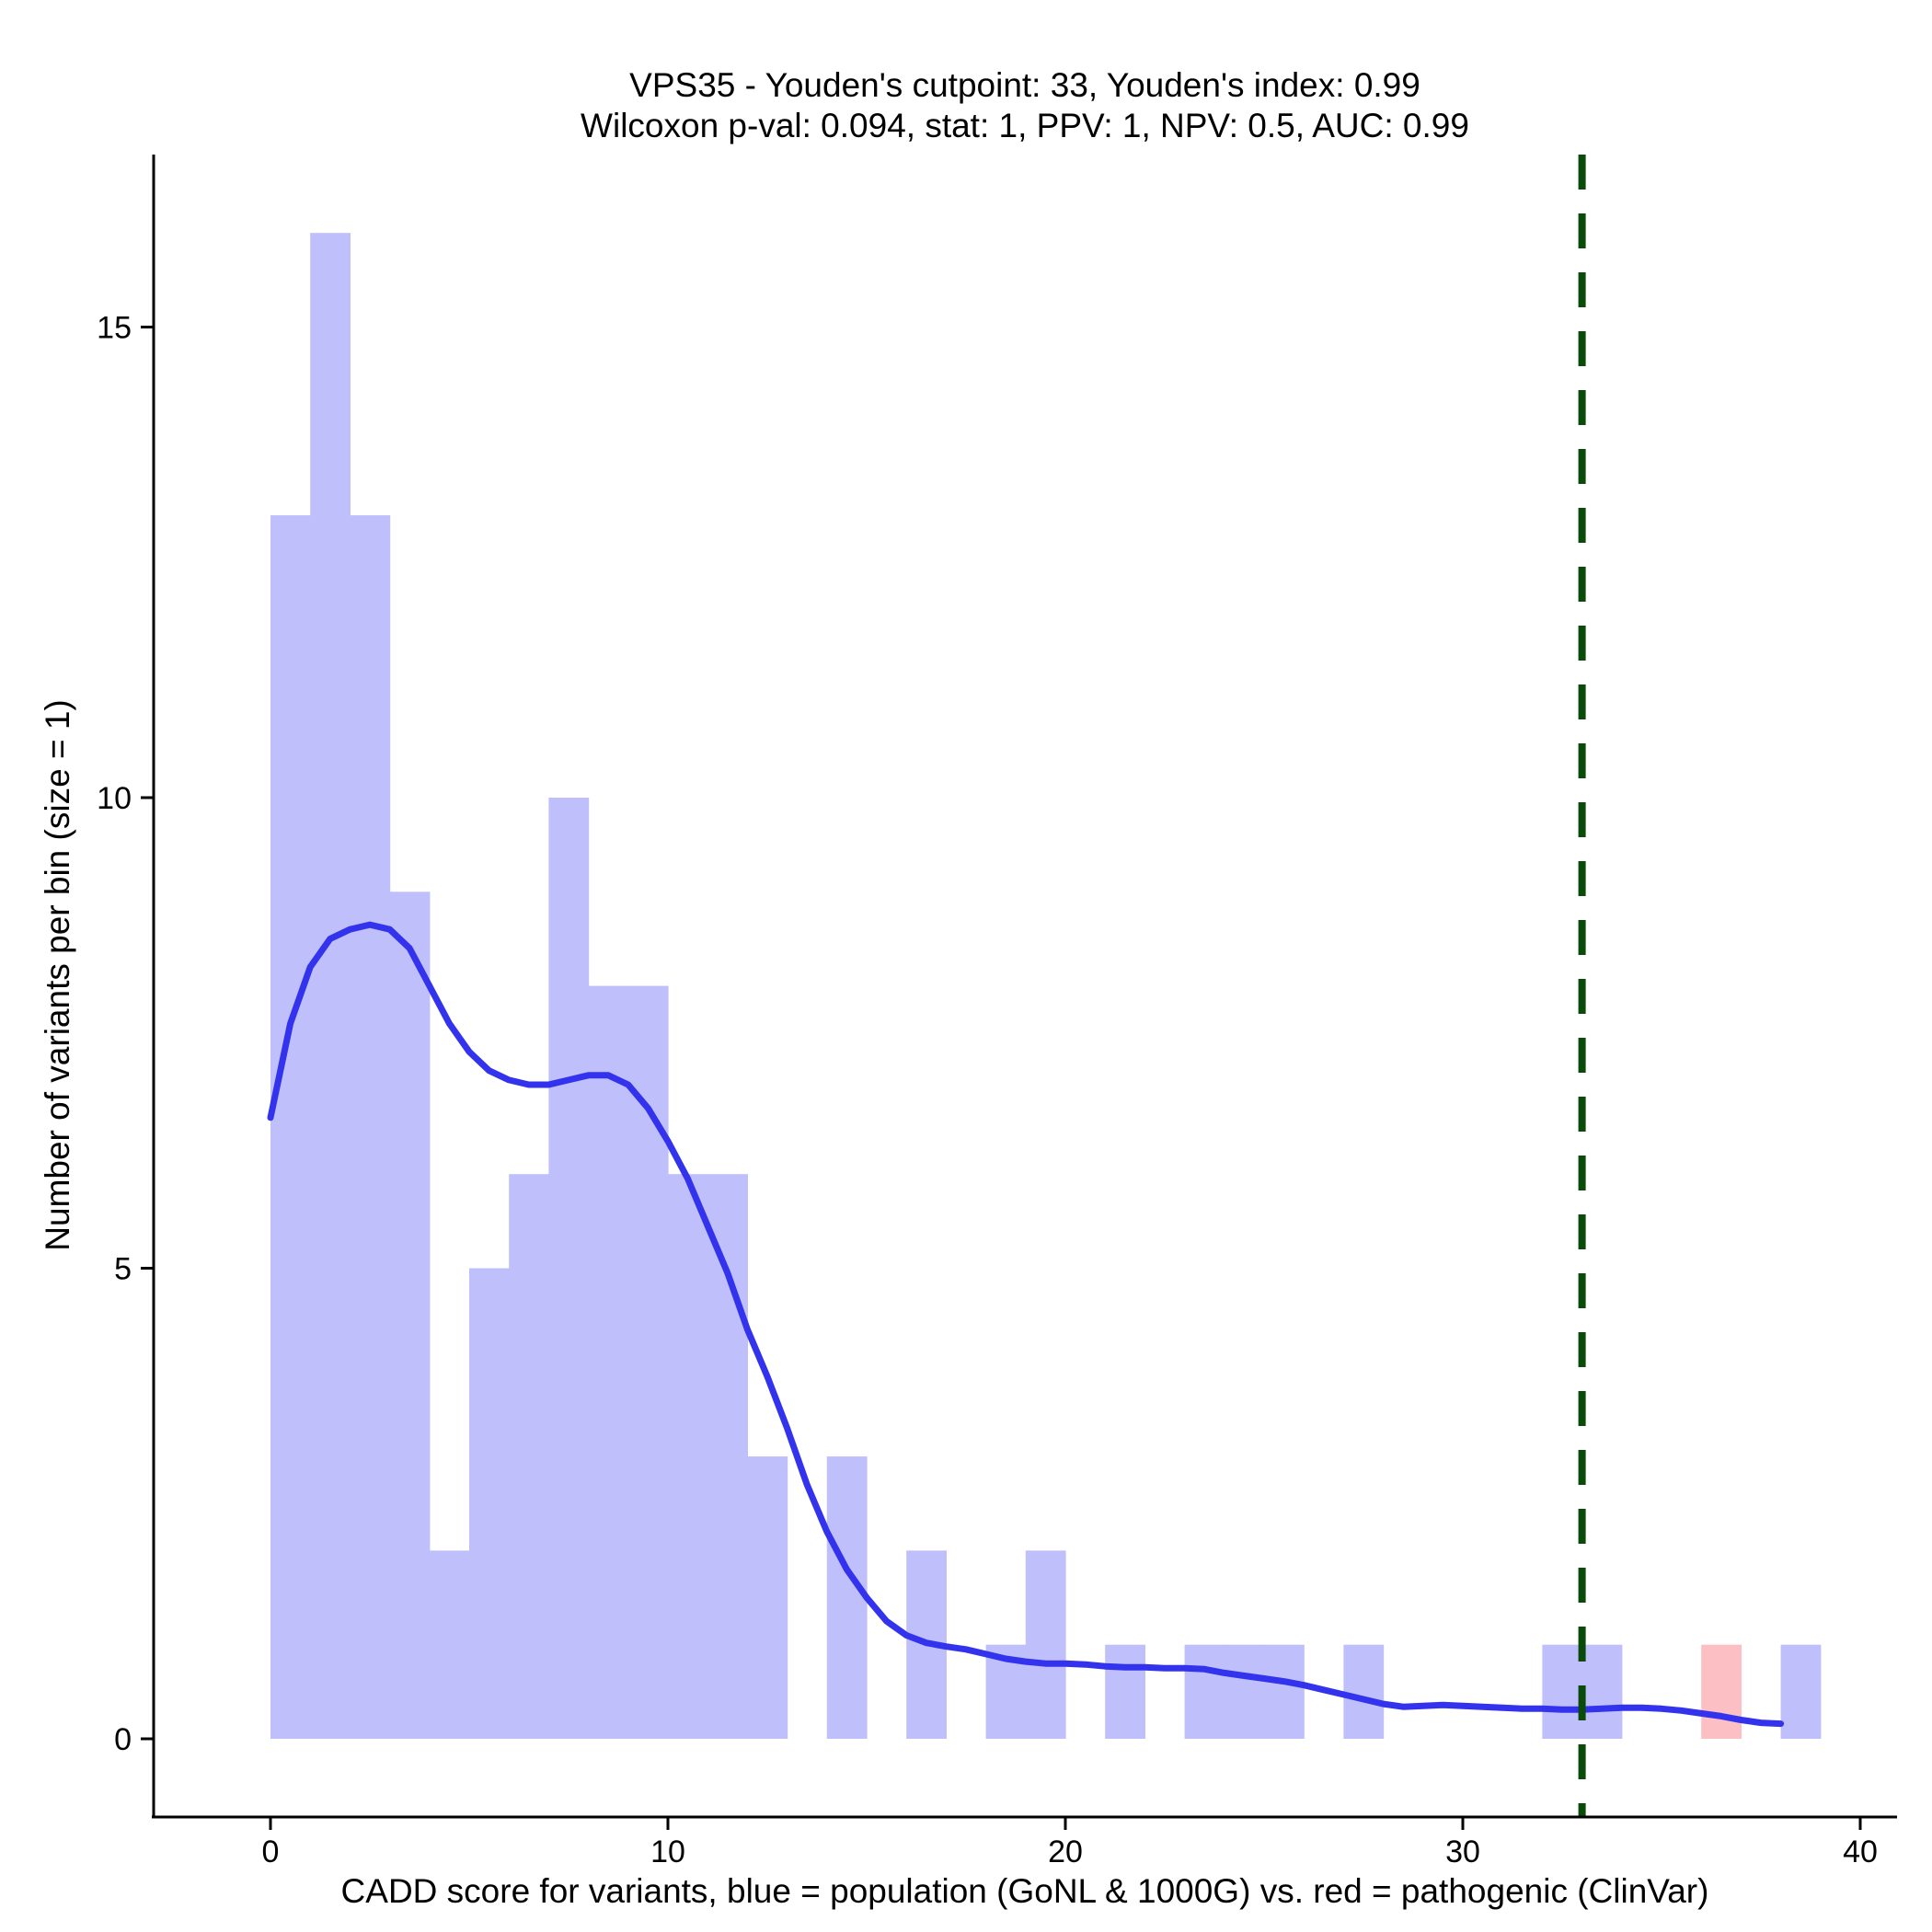 The image size is (1932, 1932). What do you see at coordinates (1065, 1851) in the screenshot?
I see `x-tick-label: 20` at bounding box center [1065, 1851].